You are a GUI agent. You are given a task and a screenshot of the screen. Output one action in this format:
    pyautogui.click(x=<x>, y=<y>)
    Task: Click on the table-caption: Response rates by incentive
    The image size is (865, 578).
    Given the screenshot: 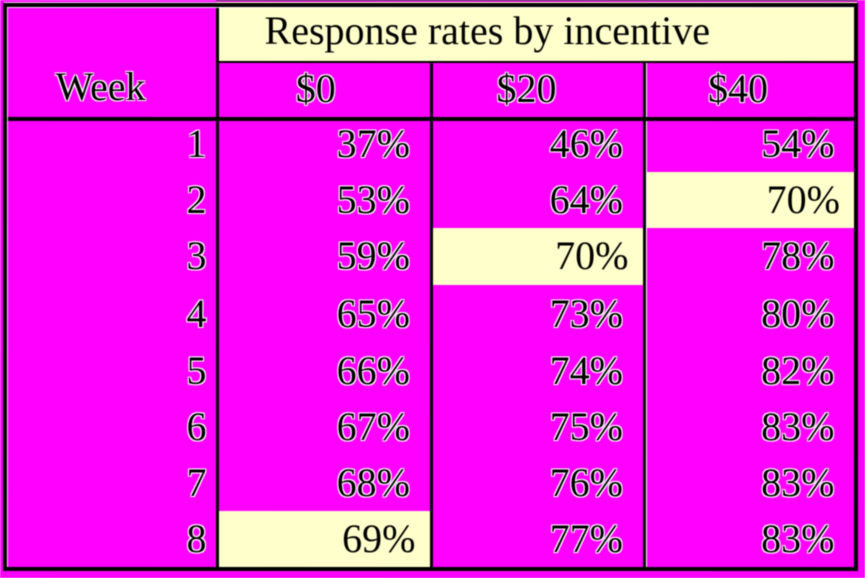 What is the action you would take?
    pyautogui.click(x=536, y=34)
    